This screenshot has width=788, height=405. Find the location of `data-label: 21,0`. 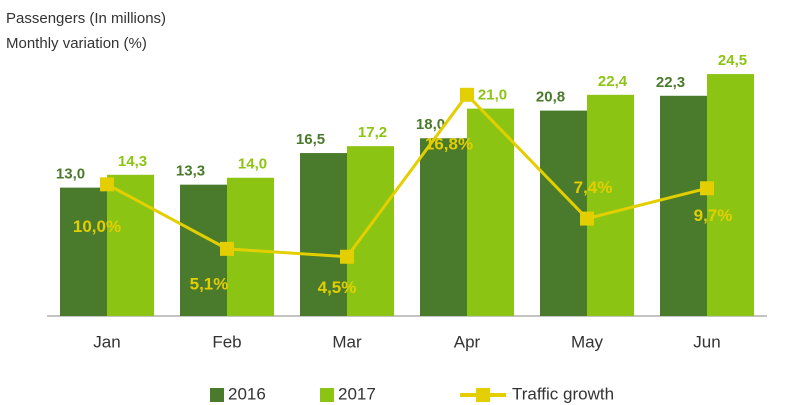

data-label: 21,0 is located at coordinates (492, 95).